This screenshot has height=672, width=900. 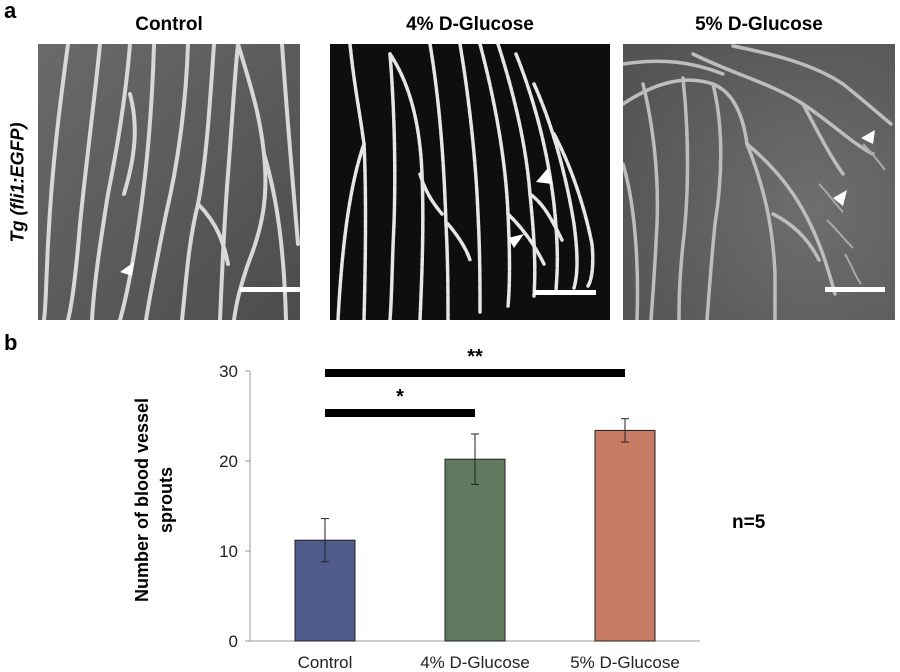 I want to click on significance-label-0: *, so click(x=400, y=397).